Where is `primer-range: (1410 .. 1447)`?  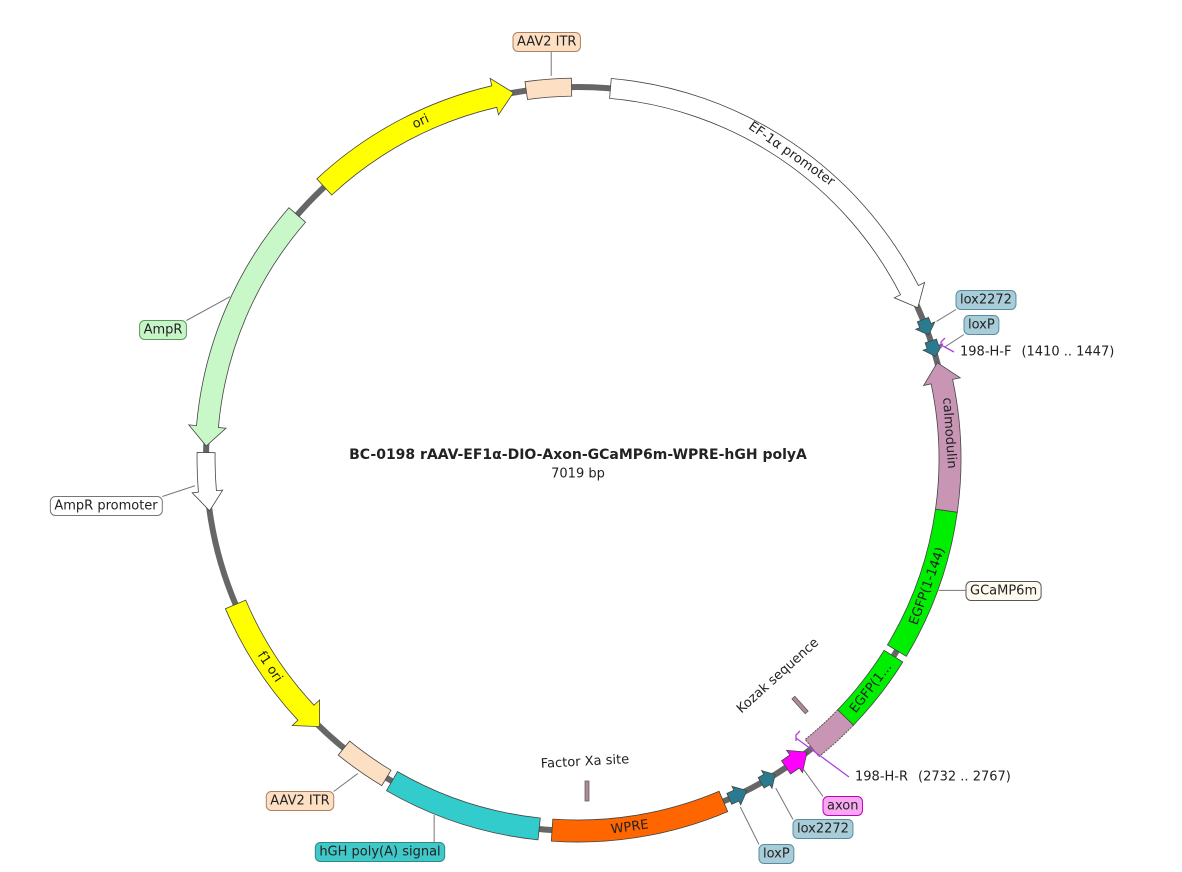 primer-range: (1410 .. 1447) is located at coordinates (1067, 352).